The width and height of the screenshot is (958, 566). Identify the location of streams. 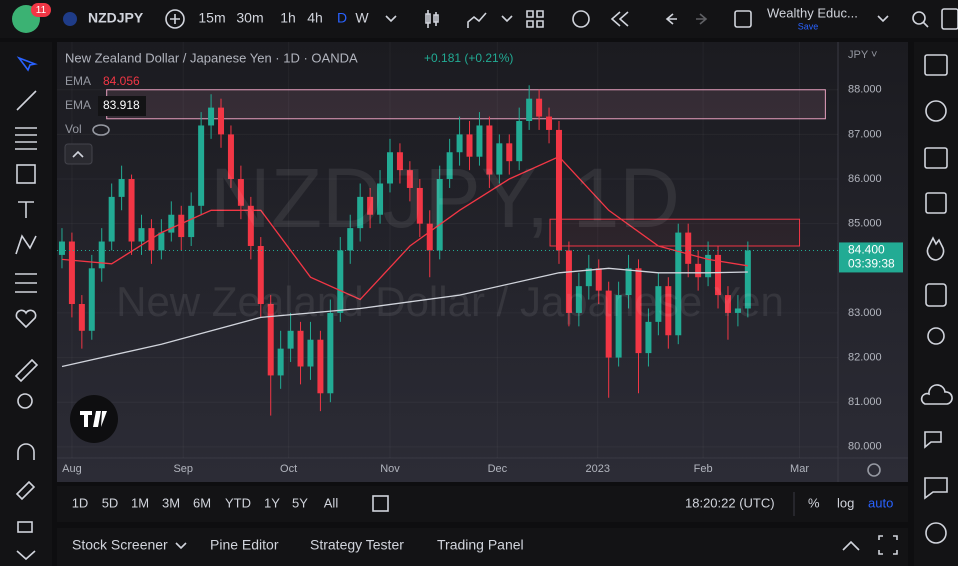
(936, 394).